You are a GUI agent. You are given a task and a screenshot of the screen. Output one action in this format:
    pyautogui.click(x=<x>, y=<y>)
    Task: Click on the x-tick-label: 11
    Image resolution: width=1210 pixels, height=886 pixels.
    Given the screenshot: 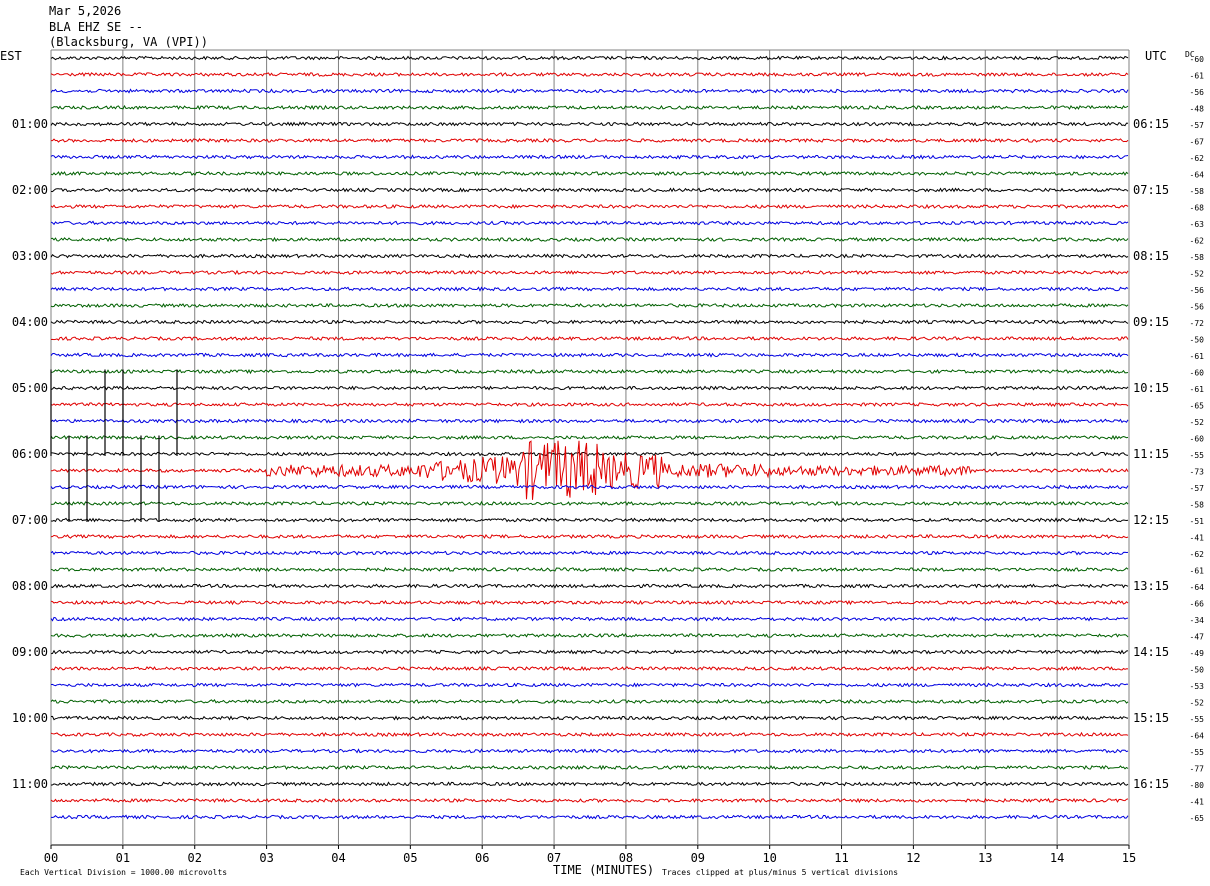 What is the action you would take?
    pyautogui.click(x=841, y=858)
    